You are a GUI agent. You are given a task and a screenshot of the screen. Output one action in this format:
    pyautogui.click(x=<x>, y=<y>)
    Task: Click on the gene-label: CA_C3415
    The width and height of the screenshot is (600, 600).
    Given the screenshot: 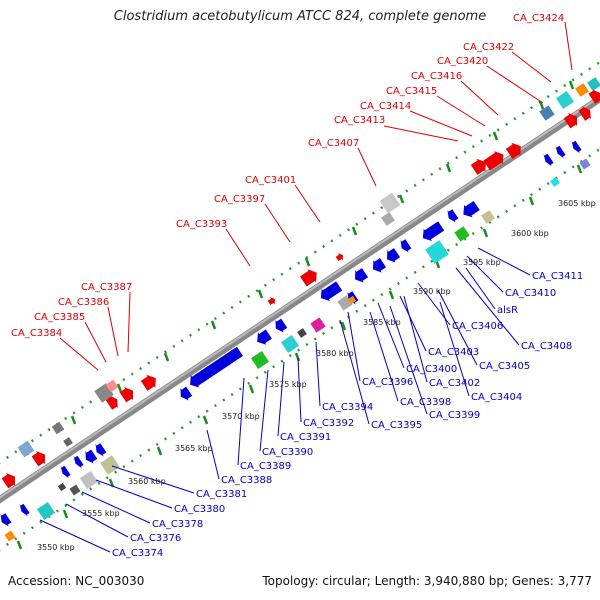 What is the action you would take?
    pyautogui.click(x=411, y=91)
    